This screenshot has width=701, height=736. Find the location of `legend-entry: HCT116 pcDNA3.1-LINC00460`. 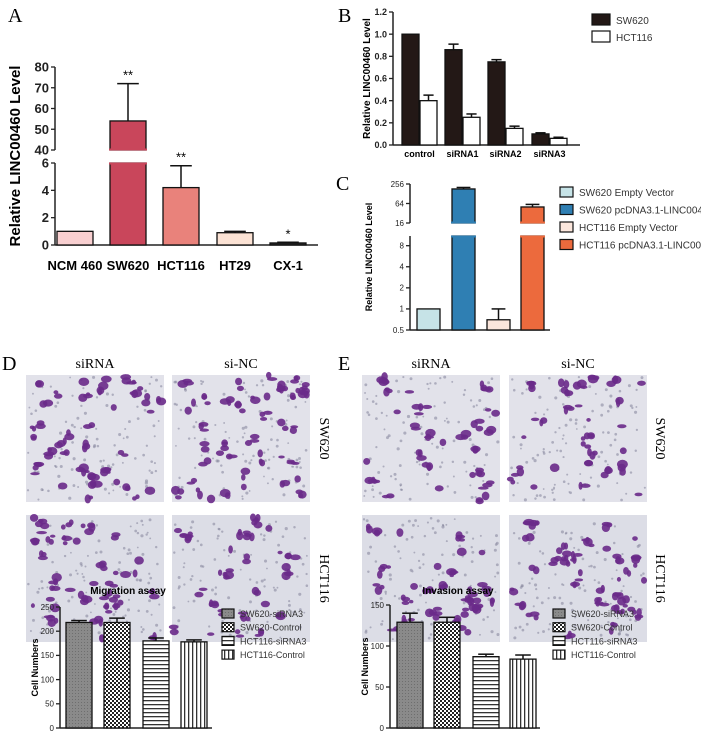

legend-entry: HCT116 pcDNA3.1-LINC00460 is located at coordinates (630, 245).